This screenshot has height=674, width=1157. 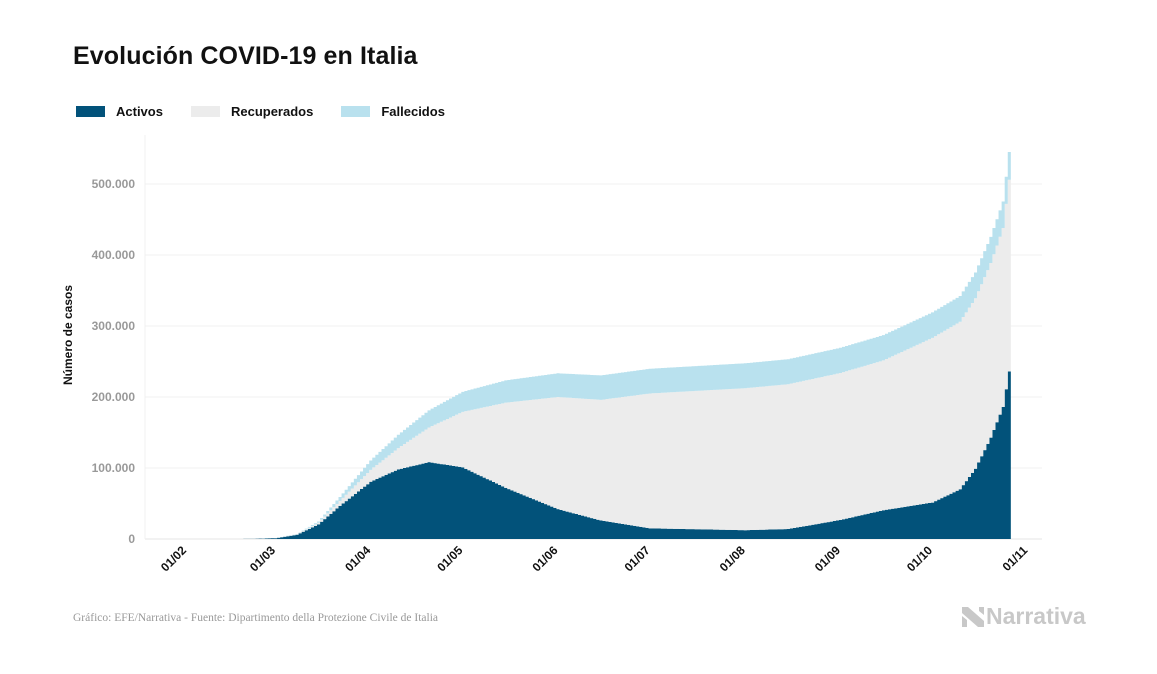 I want to click on legend-swatch-activos, so click(x=90, y=111).